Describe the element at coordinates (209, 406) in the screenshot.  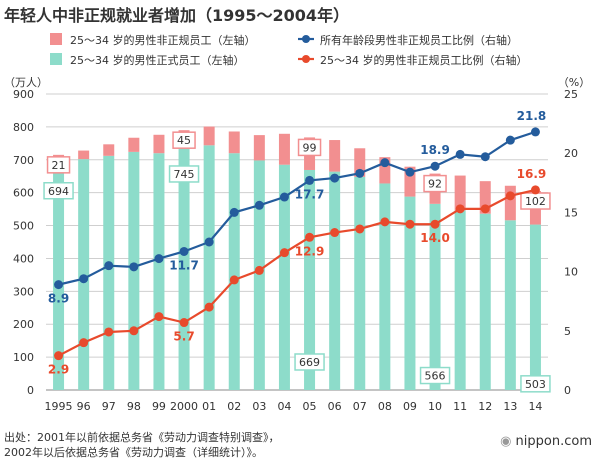
I see `x-tick-label: 01` at that location.